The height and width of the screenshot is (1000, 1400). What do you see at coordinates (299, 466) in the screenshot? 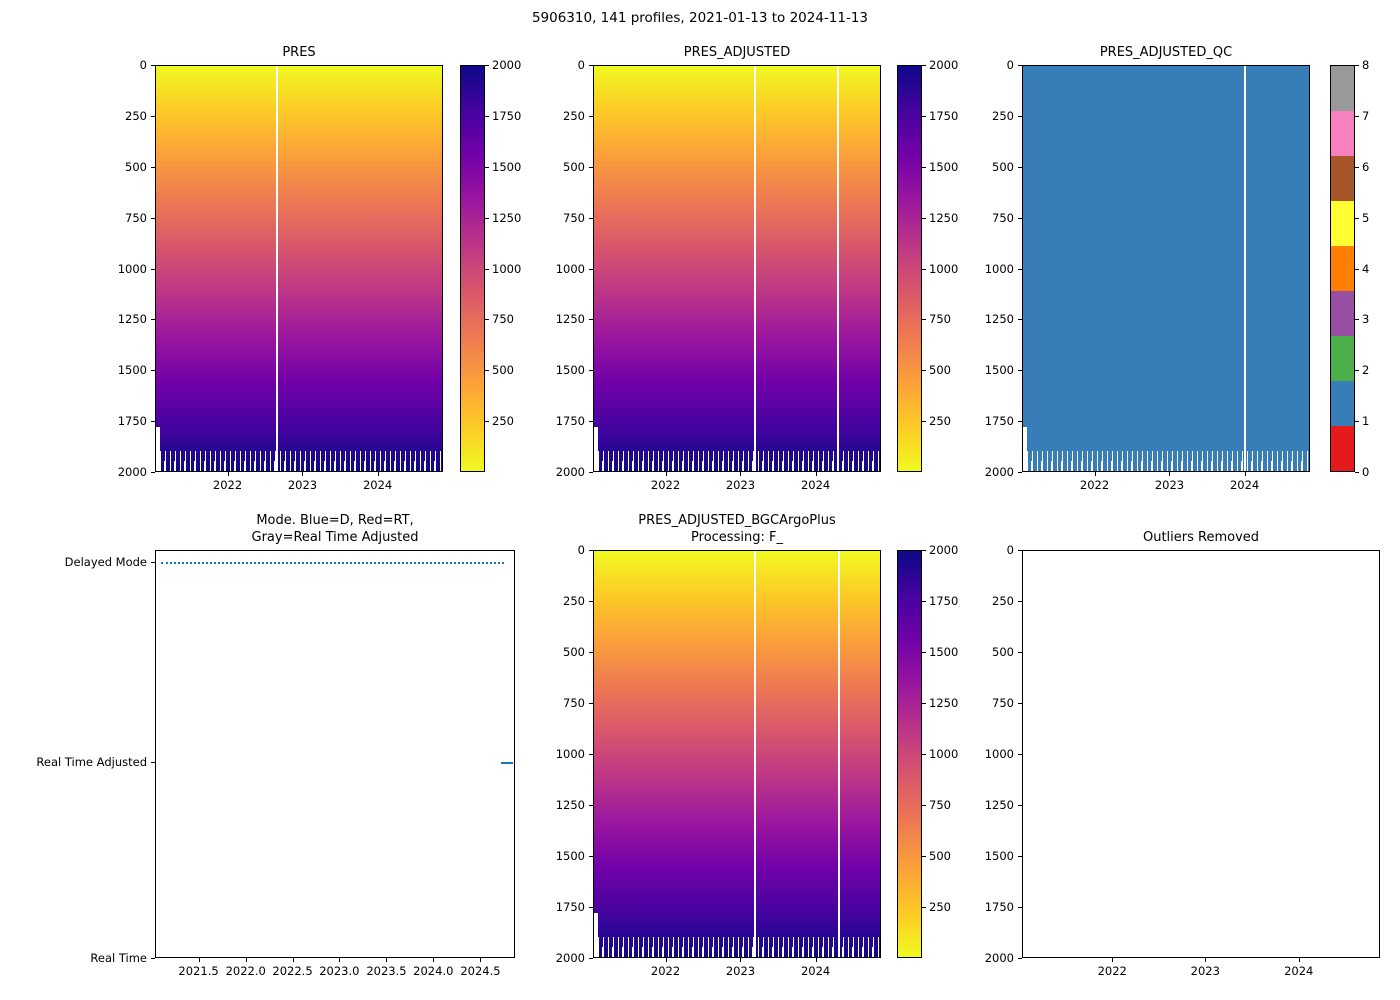
I see `profile-depth-comb` at bounding box center [299, 466].